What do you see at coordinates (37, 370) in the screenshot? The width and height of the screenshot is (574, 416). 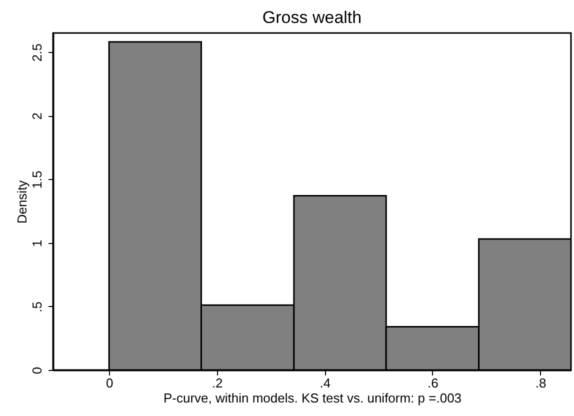 I see `y-tick-label: 0` at bounding box center [37, 370].